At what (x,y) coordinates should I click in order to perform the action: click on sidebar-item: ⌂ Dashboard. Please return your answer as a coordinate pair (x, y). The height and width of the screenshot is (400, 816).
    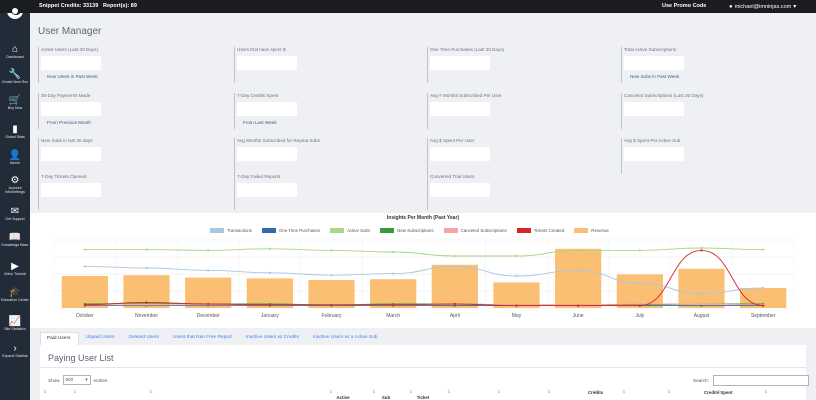
    Looking at the image, I should click on (15, 51).